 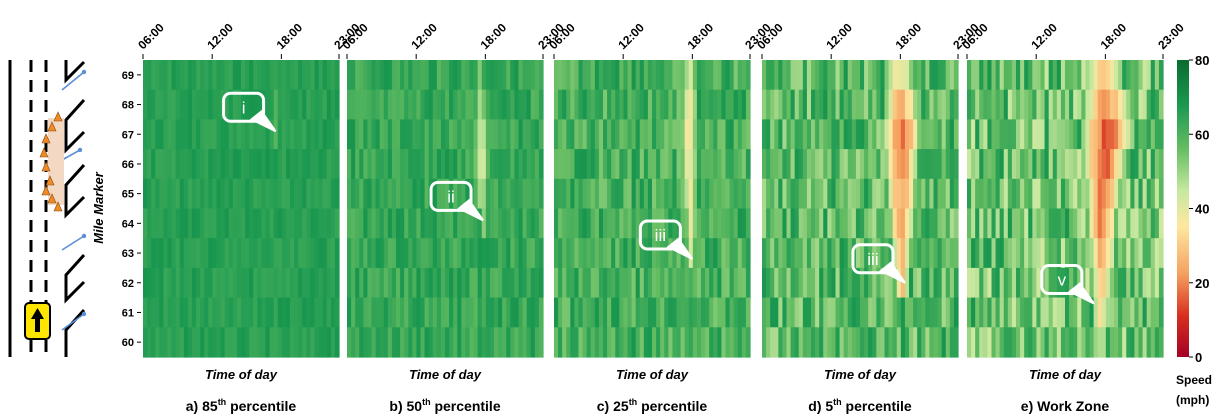 What do you see at coordinates (1044, 36) in the screenshot?
I see `x-tick-label: 12:00` at bounding box center [1044, 36].